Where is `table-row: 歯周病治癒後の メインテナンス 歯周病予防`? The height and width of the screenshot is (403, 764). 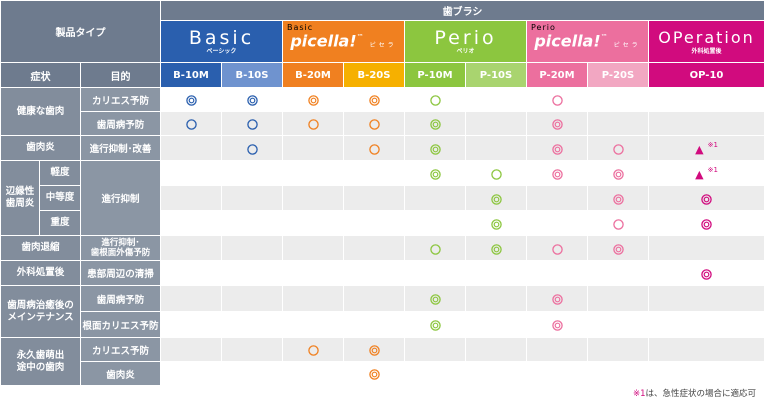
table-row: 歯周病治癒後の メインテナンス 歯周病予防 is located at coordinates (382, 311).